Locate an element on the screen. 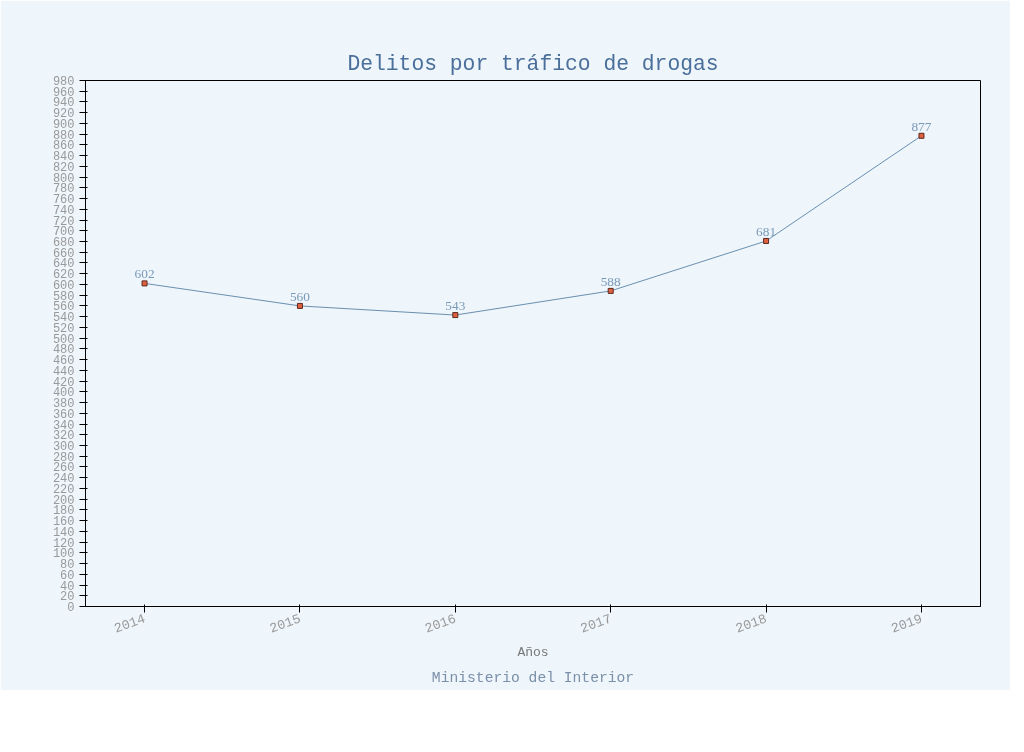 The width and height of the screenshot is (1024, 752). x-tick-label: 2018 is located at coordinates (751, 624).